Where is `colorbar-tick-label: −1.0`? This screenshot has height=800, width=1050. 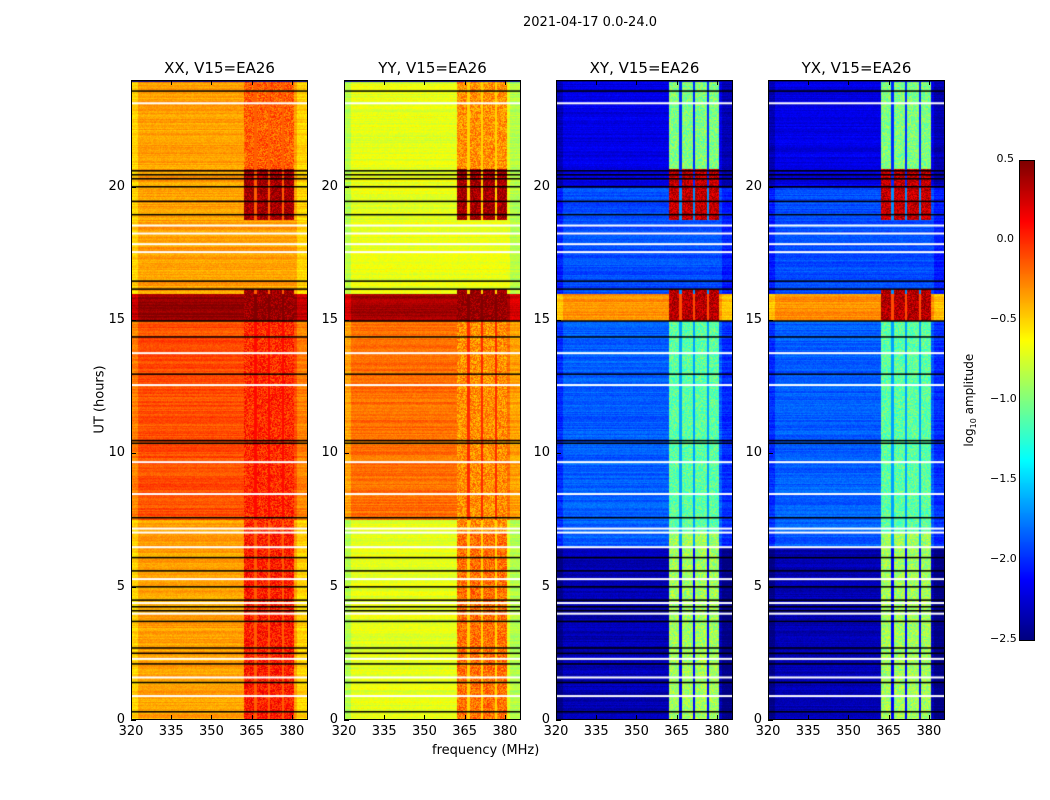
colorbar-tick-label: −1.0 is located at coordinates (1003, 398).